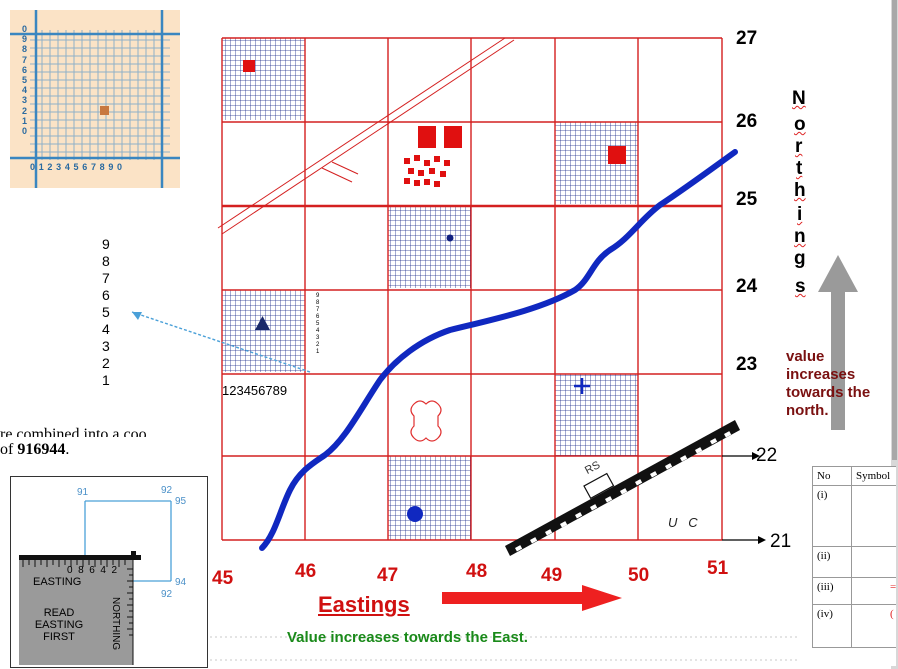 The width and height of the screenshot is (898, 669). Describe the element at coordinates (25, 120) in the screenshot. I see `inset-y-label: 1` at that location.